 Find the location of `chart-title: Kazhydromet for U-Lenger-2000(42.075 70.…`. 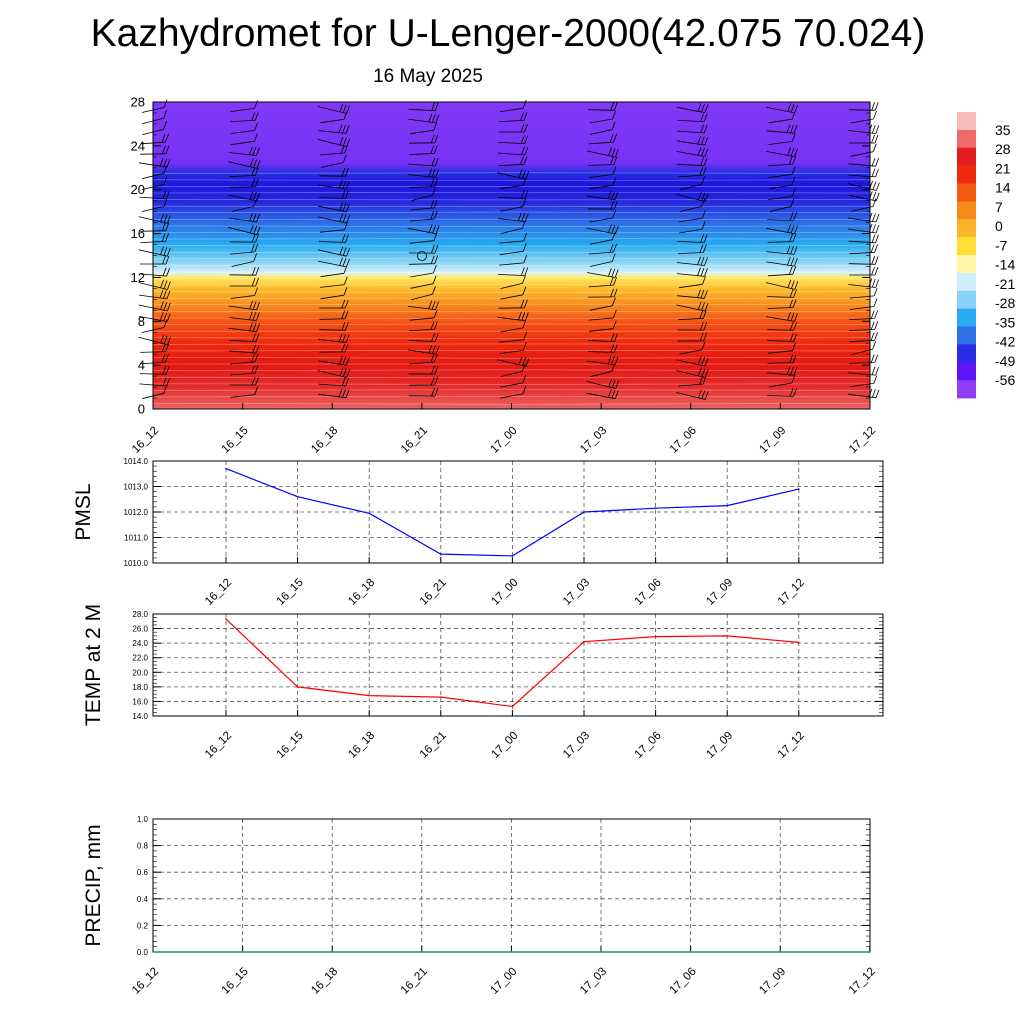

chart-title: Kazhydromet for U-Lenger-2000(42.075 70.… is located at coordinates (508, 33).